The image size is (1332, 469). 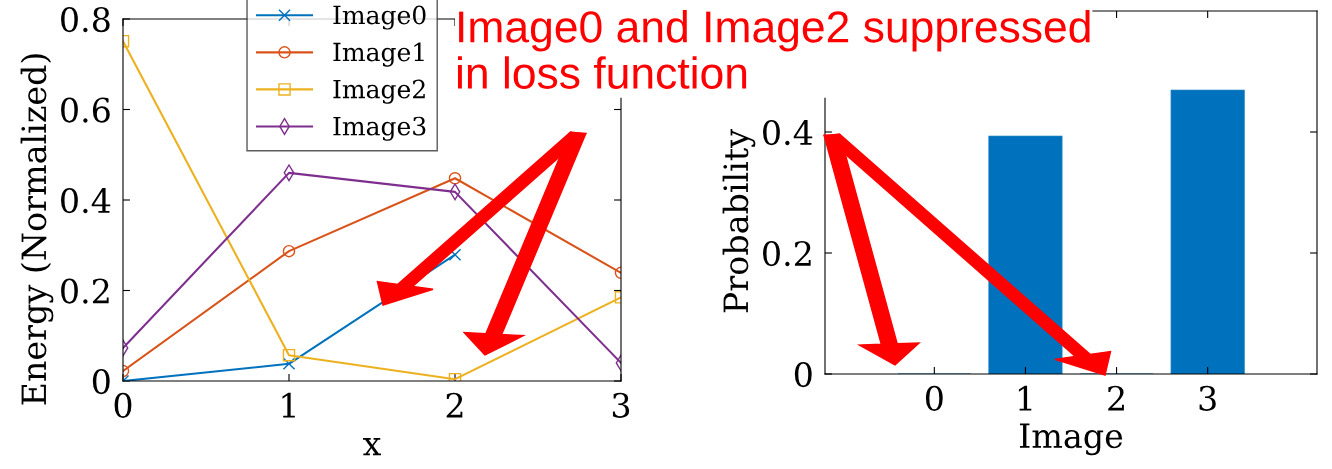 I want to click on y-tick-label: 0.8, so click(x=85, y=19).